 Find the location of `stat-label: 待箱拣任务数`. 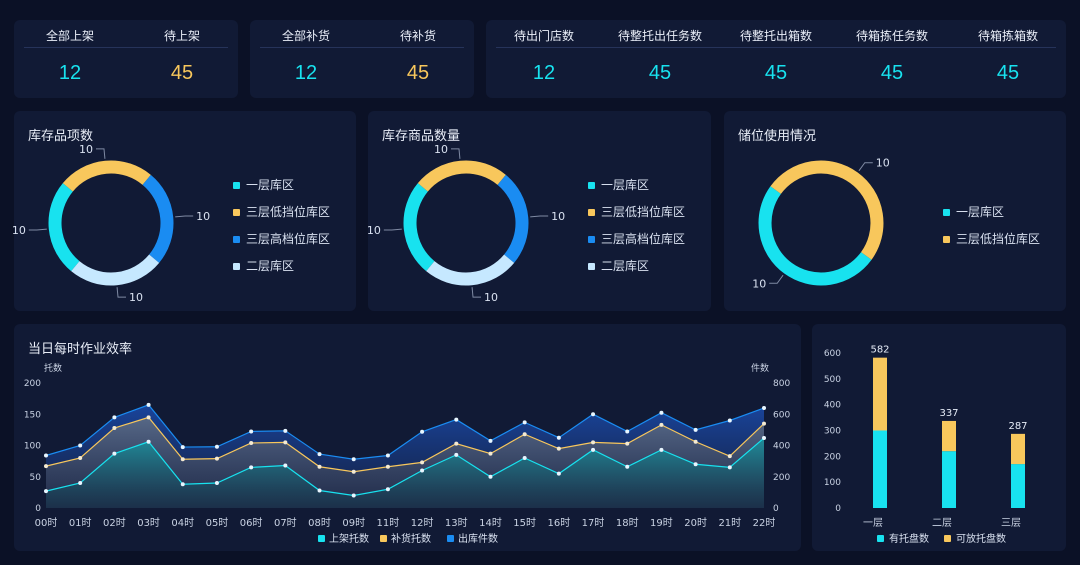

stat-label: 待箱拣任务数 is located at coordinates (891, 36).